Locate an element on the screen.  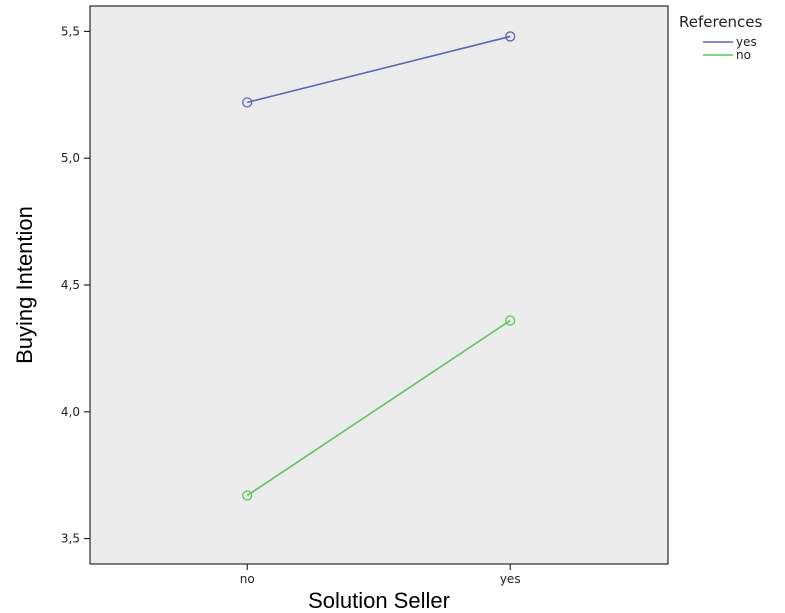
x-tick-label: no is located at coordinates (247, 579).